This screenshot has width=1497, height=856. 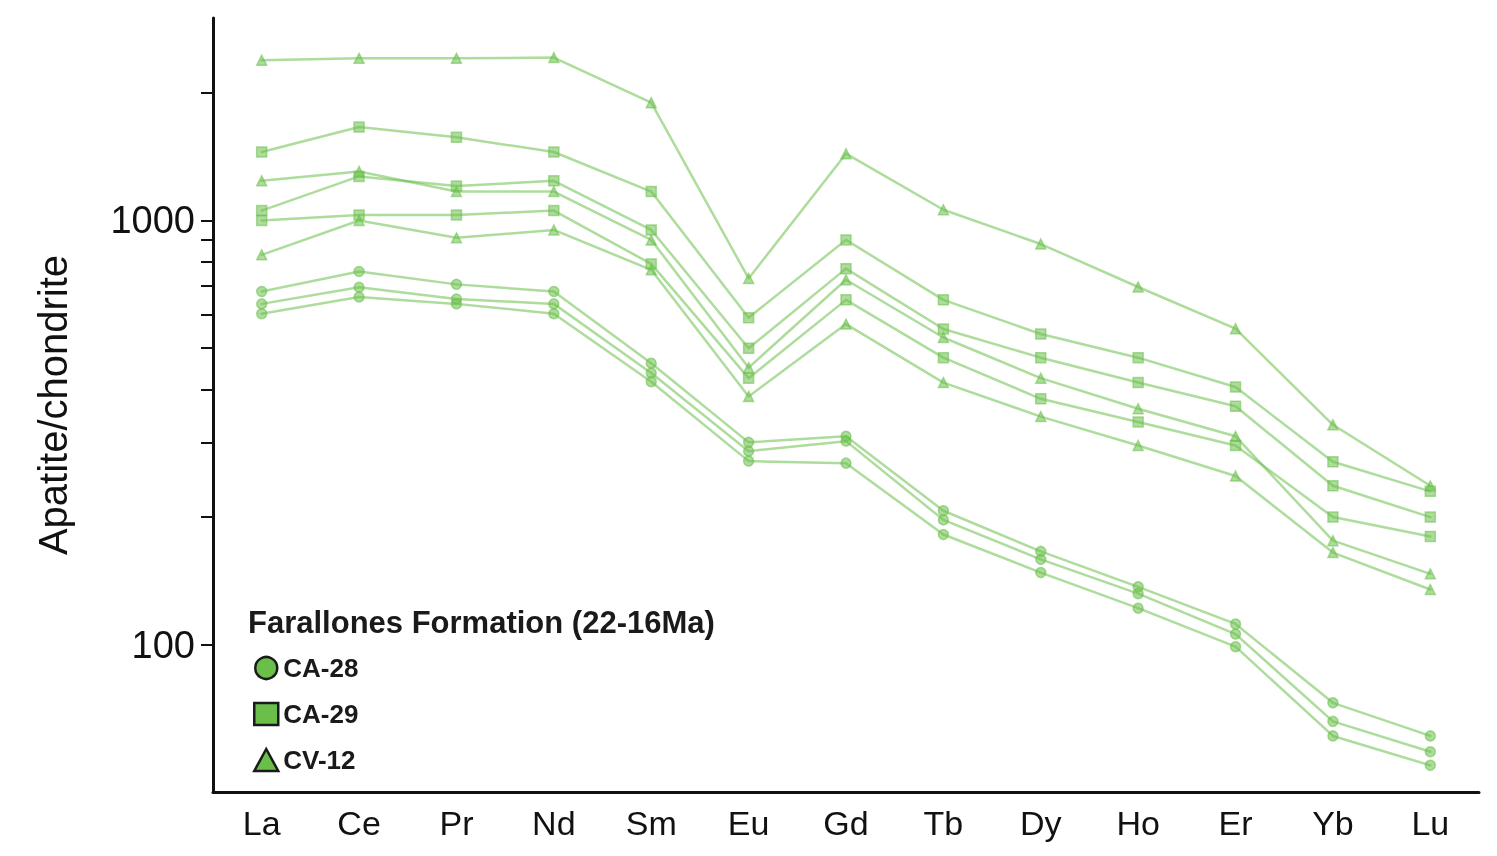 I want to click on x-tick-label: Lu, so click(x=1430, y=823).